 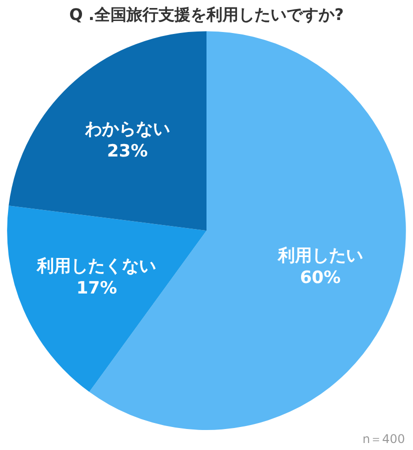 What do you see at coordinates (96, 266) in the screenshot?
I see `slice-label: 利用したくない` at bounding box center [96, 266].